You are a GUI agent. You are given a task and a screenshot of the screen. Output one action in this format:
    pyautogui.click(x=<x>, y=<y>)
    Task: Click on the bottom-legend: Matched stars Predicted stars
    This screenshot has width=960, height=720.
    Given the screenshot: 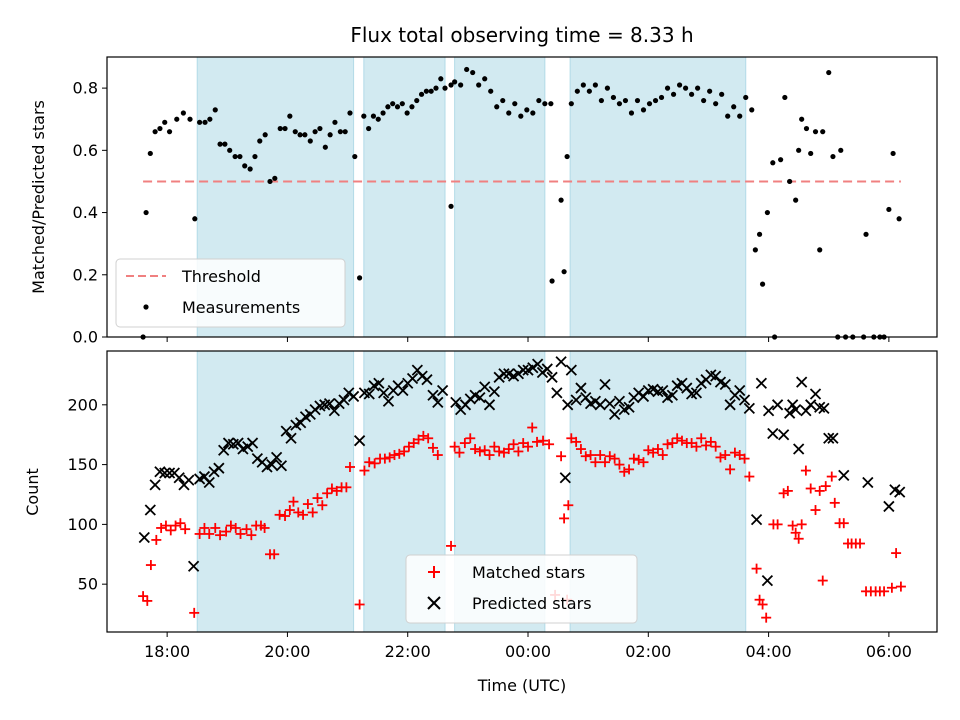 What is the action you would take?
    pyautogui.click(x=521, y=589)
    